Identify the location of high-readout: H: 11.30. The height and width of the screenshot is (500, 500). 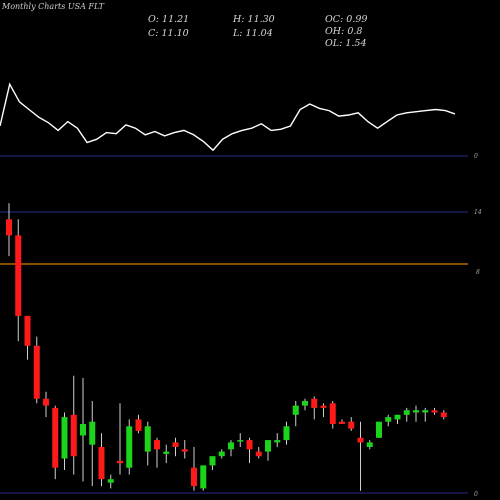
(254, 19).